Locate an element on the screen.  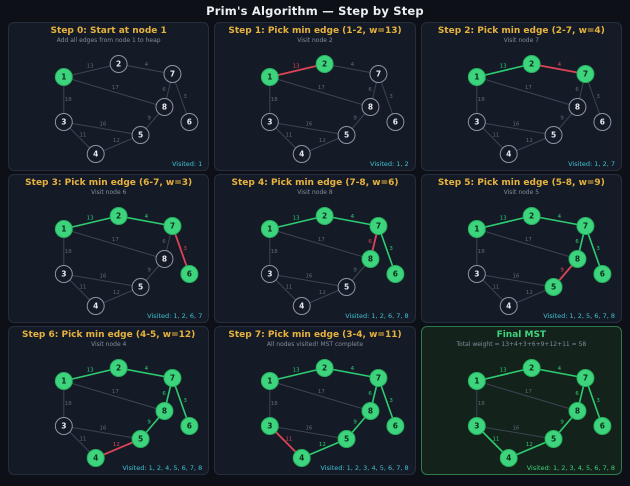
figure-title: Prim's Algorithm — Step by Step is located at coordinates (315, 11).